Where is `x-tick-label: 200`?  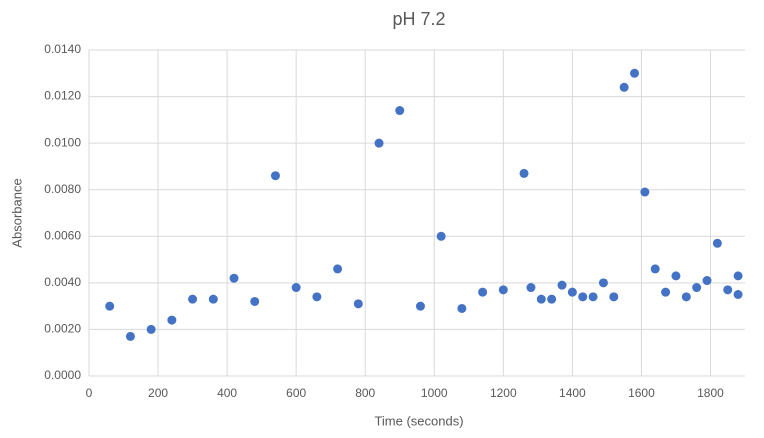 x-tick-label: 200 is located at coordinates (158, 393).